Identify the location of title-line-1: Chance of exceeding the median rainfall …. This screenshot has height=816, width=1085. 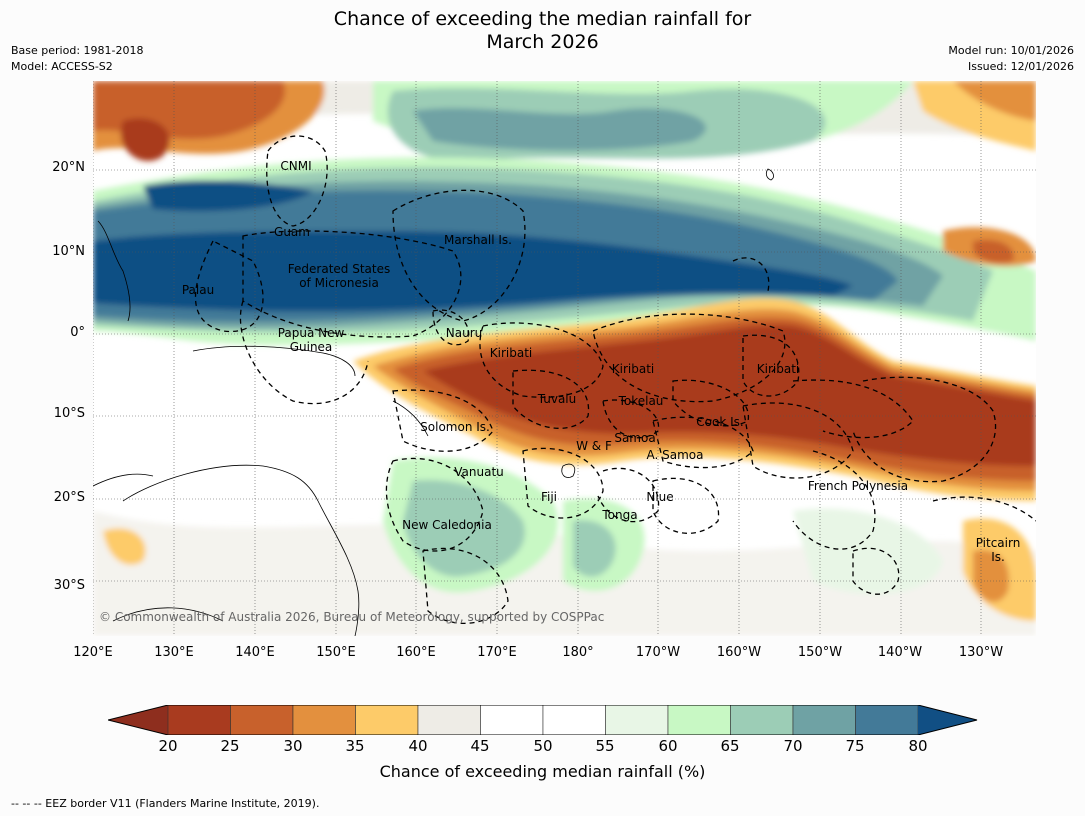
(542, 19).